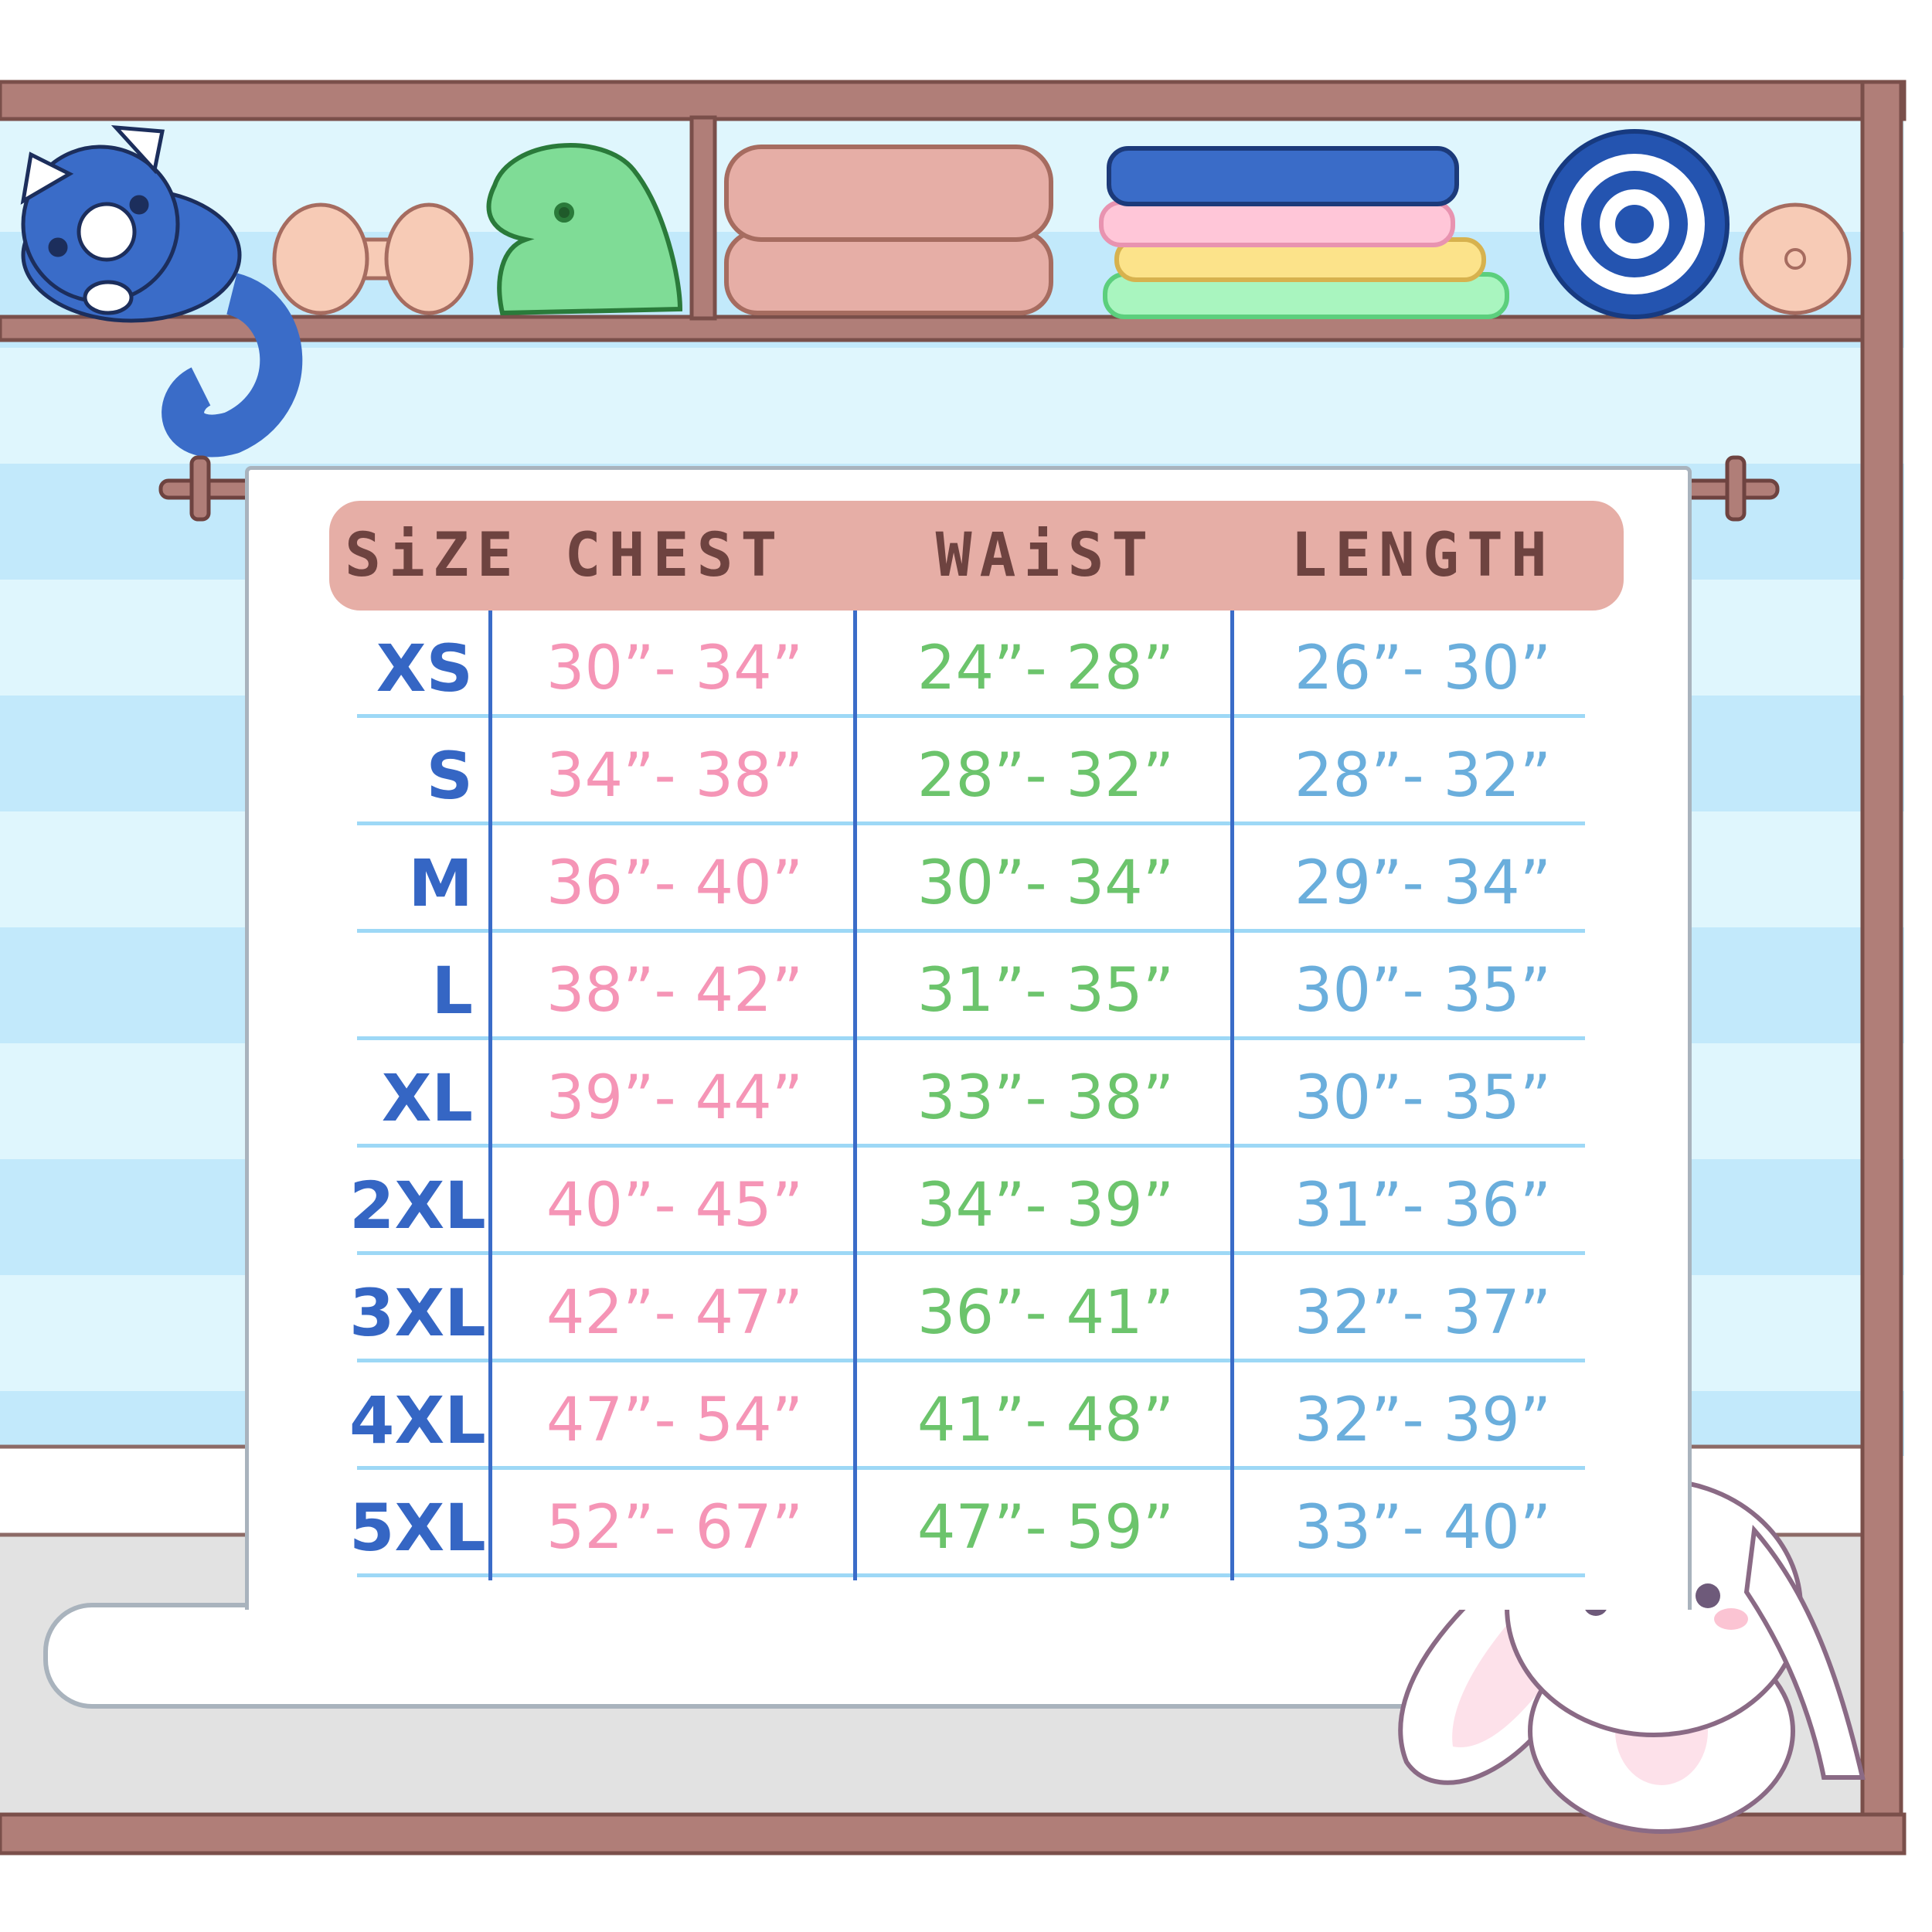 This screenshot has width=1932, height=1932. Describe the element at coordinates (1046, 991) in the screenshot. I see `cell-waist: 31”- 35”` at that location.